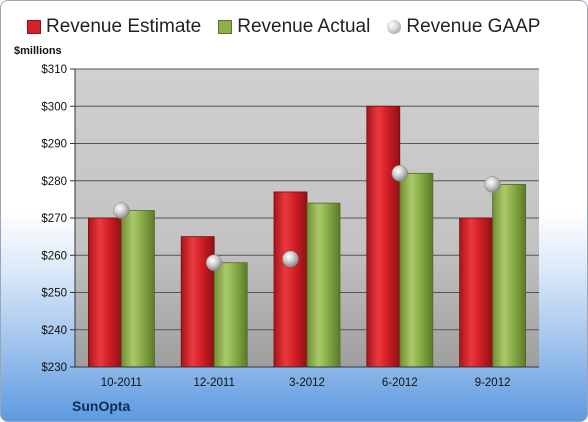 Image resolution: width=588 pixels, height=422 pixels. Describe the element at coordinates (38, 51) in the screenshot. I see `y-axis-label: $millions` at that location.